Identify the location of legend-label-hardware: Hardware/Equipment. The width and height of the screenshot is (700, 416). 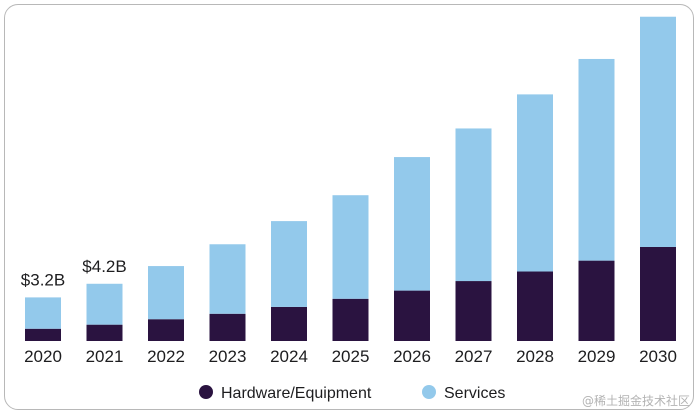
(296, 393).